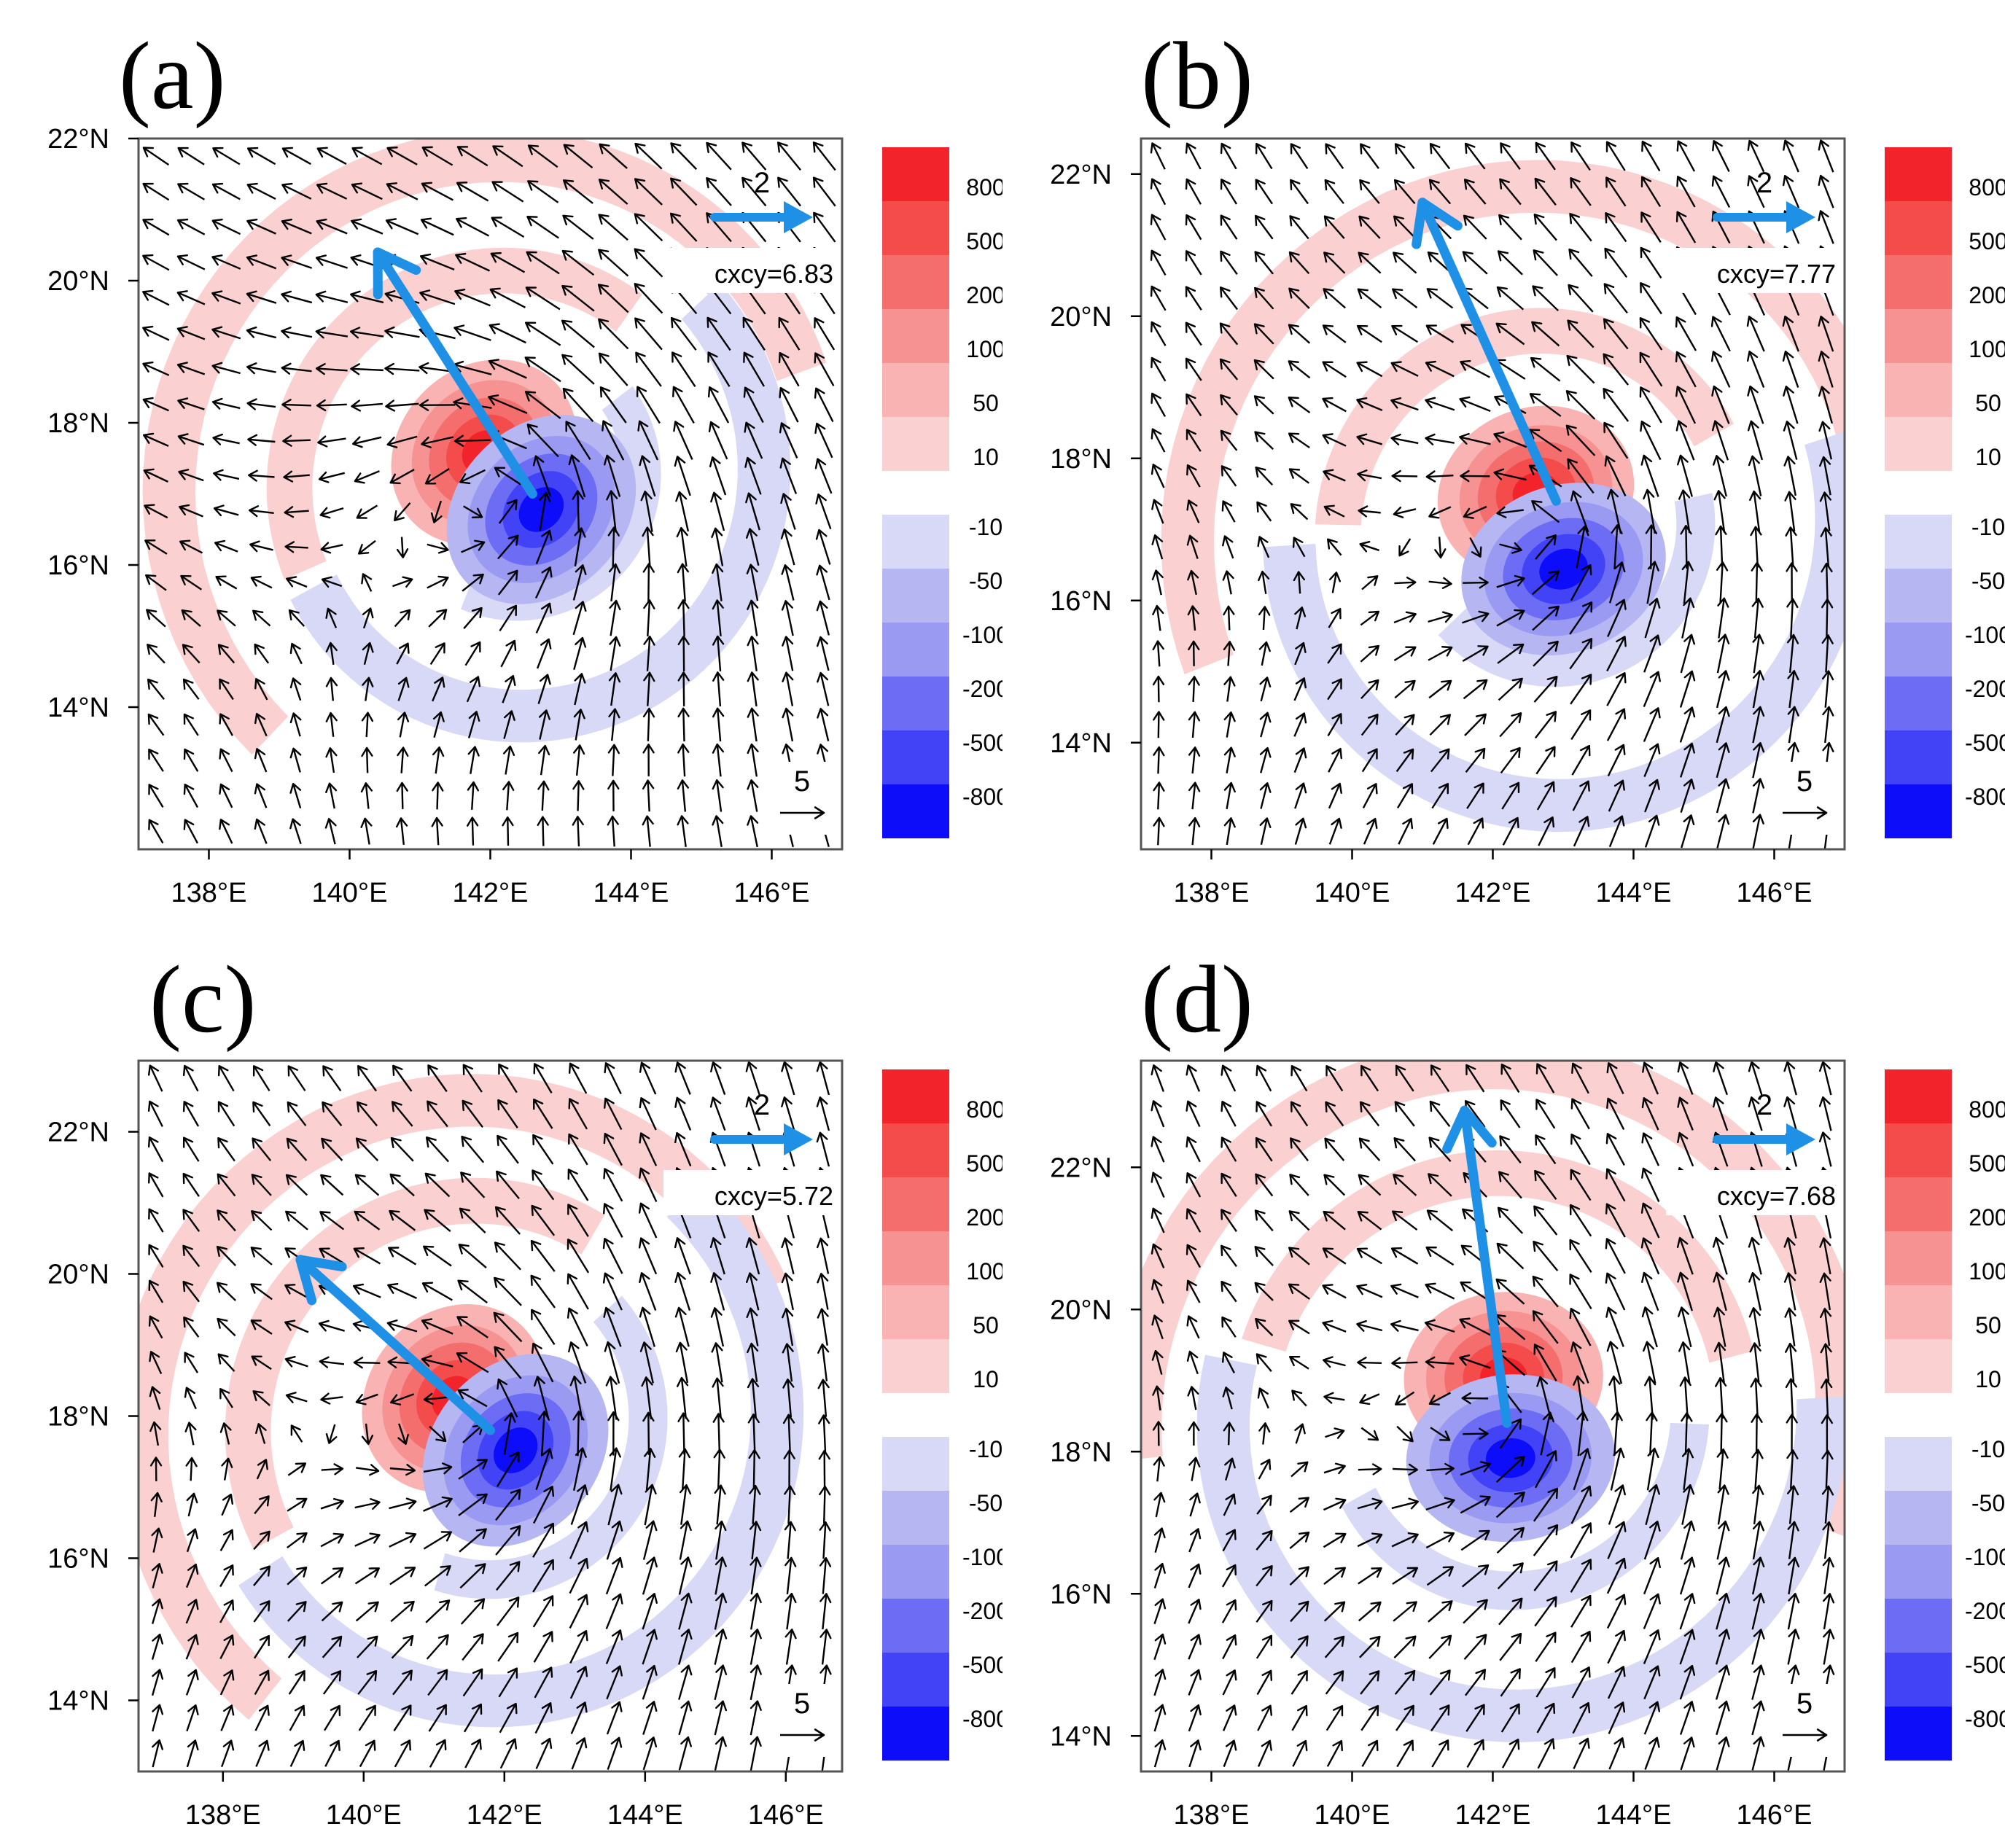  Describe the element at coordinates (984, 349) in the screenshot. I see `colorbar-label: 100` at that location.